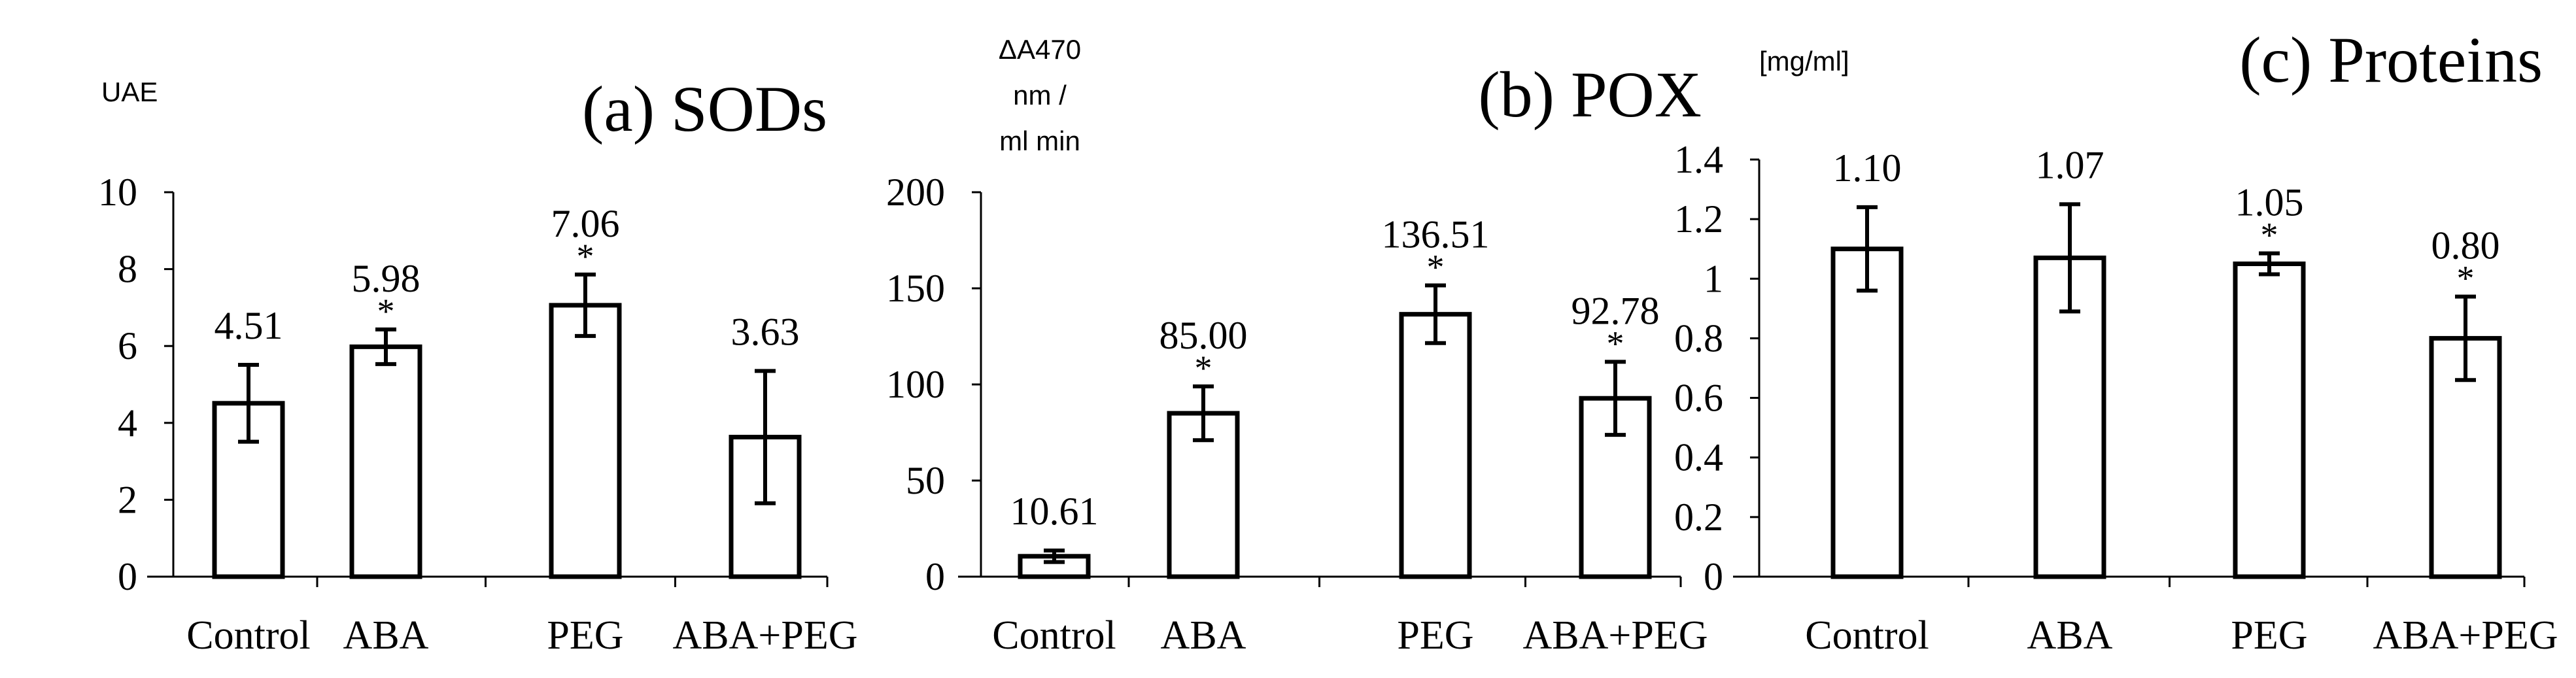 Image resolution: width=2576 pixels, height=678 pixels. I want to click on y-tick-label: 10, so click(118, 192).